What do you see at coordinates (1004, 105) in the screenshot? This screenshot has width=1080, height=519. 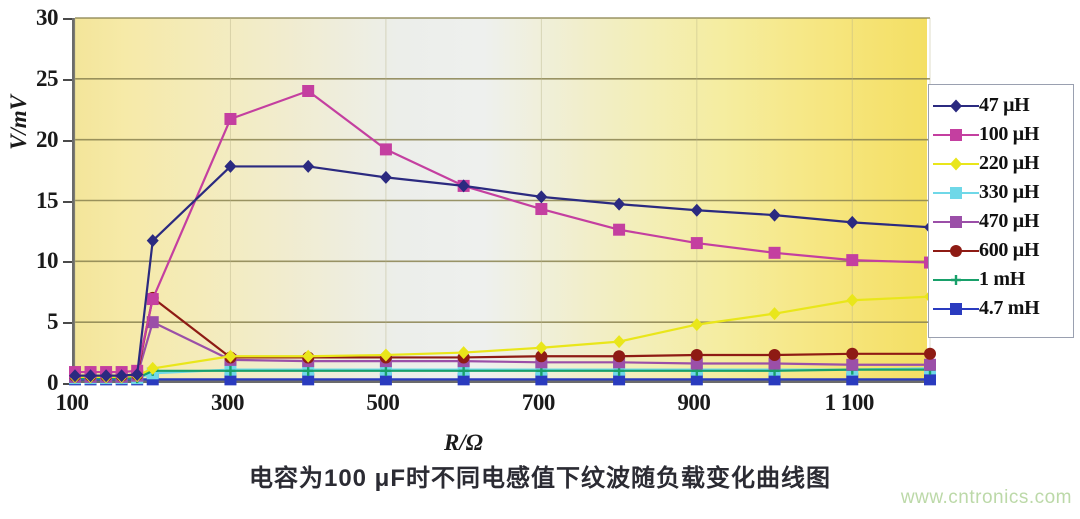 I see `legend-label: 47 μH` at bounding box center [1004, 105].